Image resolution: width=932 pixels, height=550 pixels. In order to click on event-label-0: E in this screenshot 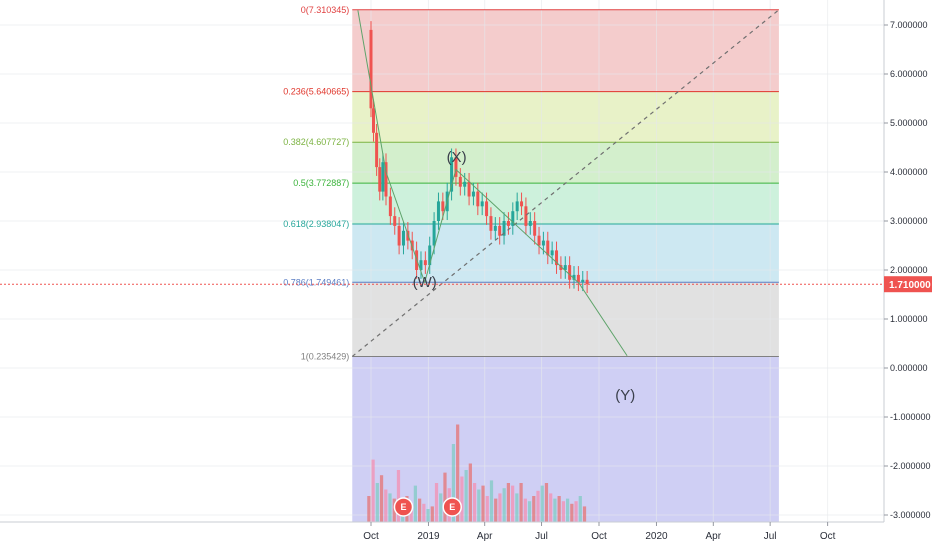, I will do `click(403, 507)`.